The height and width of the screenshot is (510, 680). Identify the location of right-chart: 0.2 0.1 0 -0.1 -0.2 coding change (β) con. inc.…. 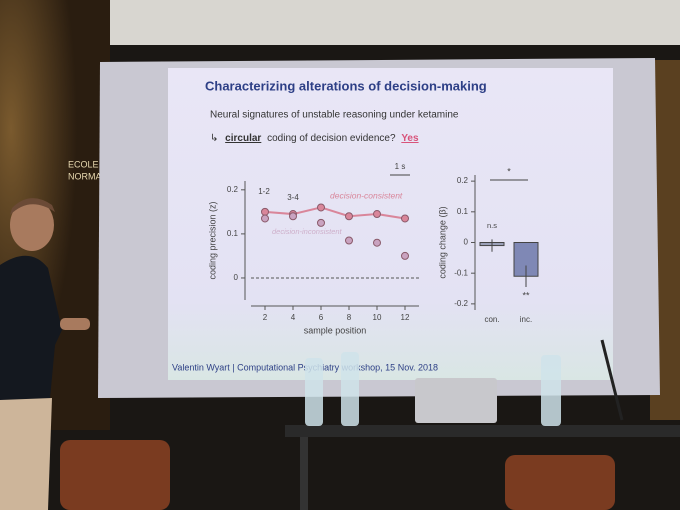
(488, 245).